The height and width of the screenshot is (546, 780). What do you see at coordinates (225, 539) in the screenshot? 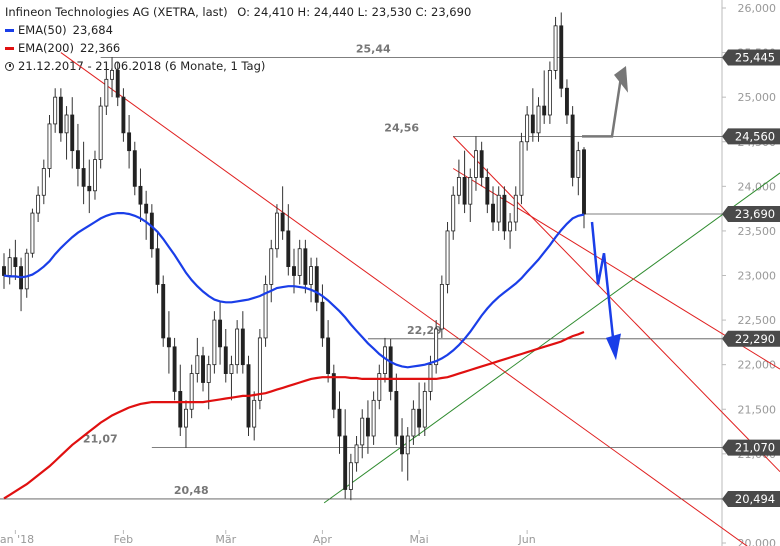
I see `x-tick-label: Mär` at bounding box center [225, 539].